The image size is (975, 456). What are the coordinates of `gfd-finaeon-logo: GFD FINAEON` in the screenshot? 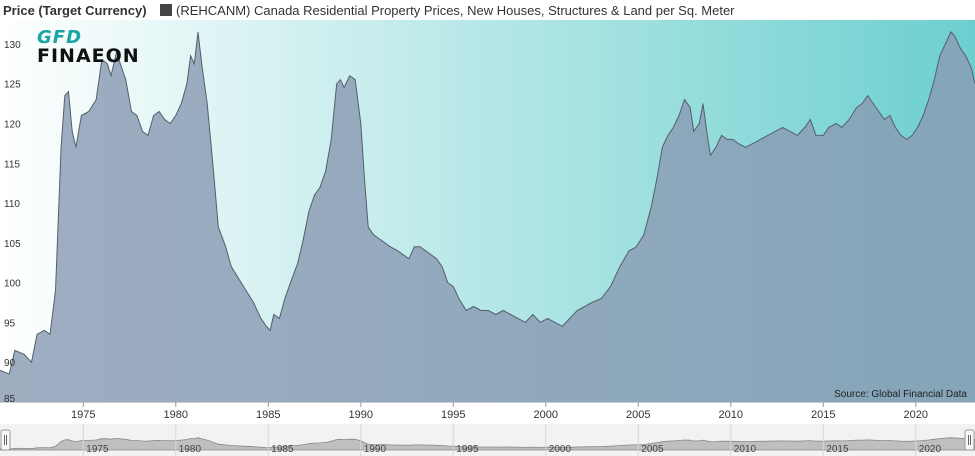 It's located at (88, 47).